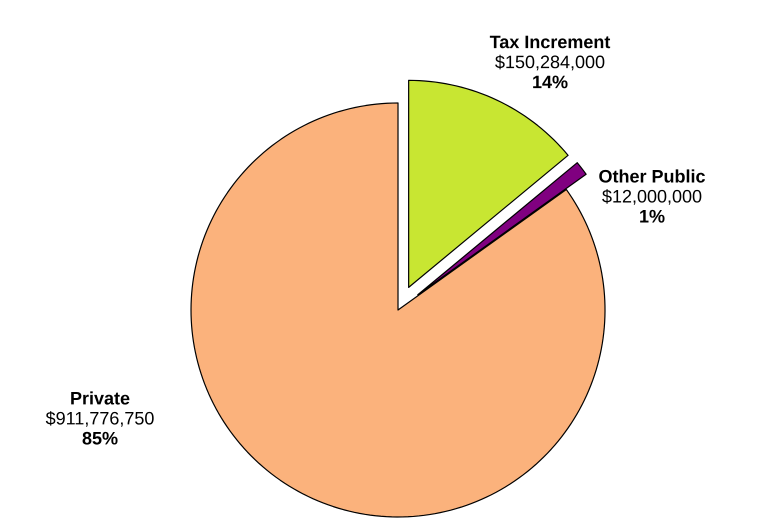 The width and height of the screenshot is (773, 520). What do you see at coordinates (100, 438) in the screenshot?
I see `text: 85%` at bounding box center [100, 438].